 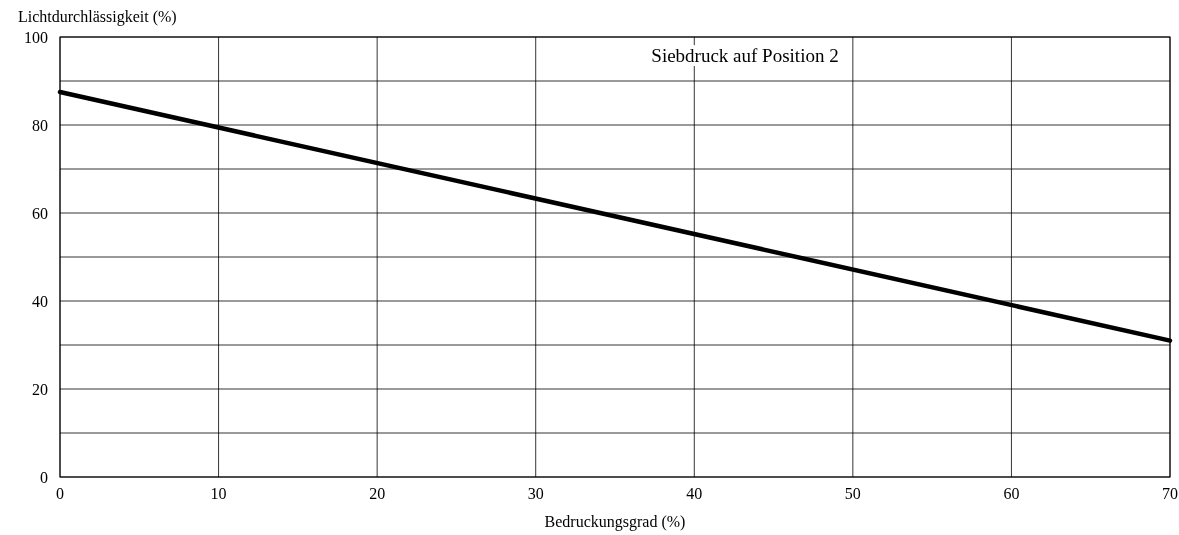 I want to click on x-tick-label: 20, so click(x=377, y=493).